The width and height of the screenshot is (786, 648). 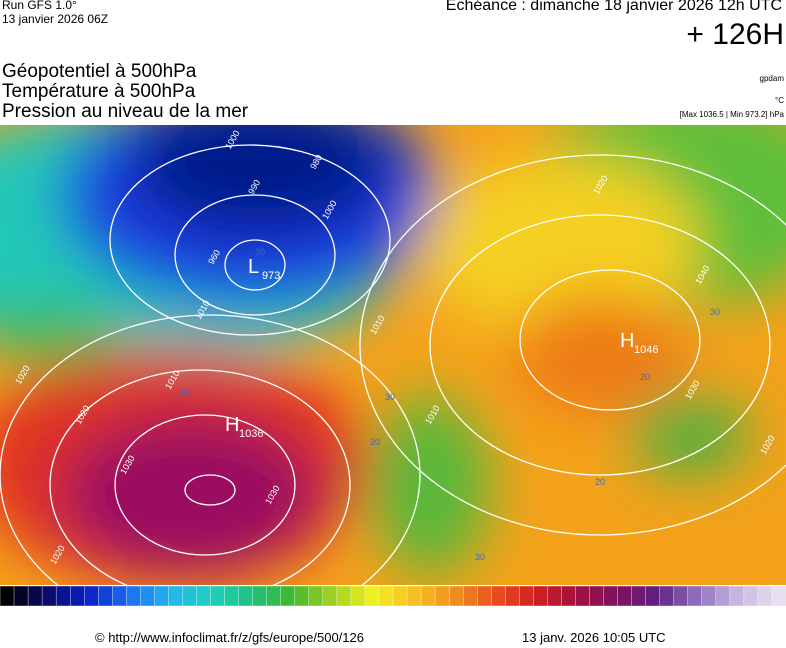 What do you see at coordinates (323, 613) in the screenshot?
I see `colorbar-tick-label: 540` at bounding box center [323, 613].